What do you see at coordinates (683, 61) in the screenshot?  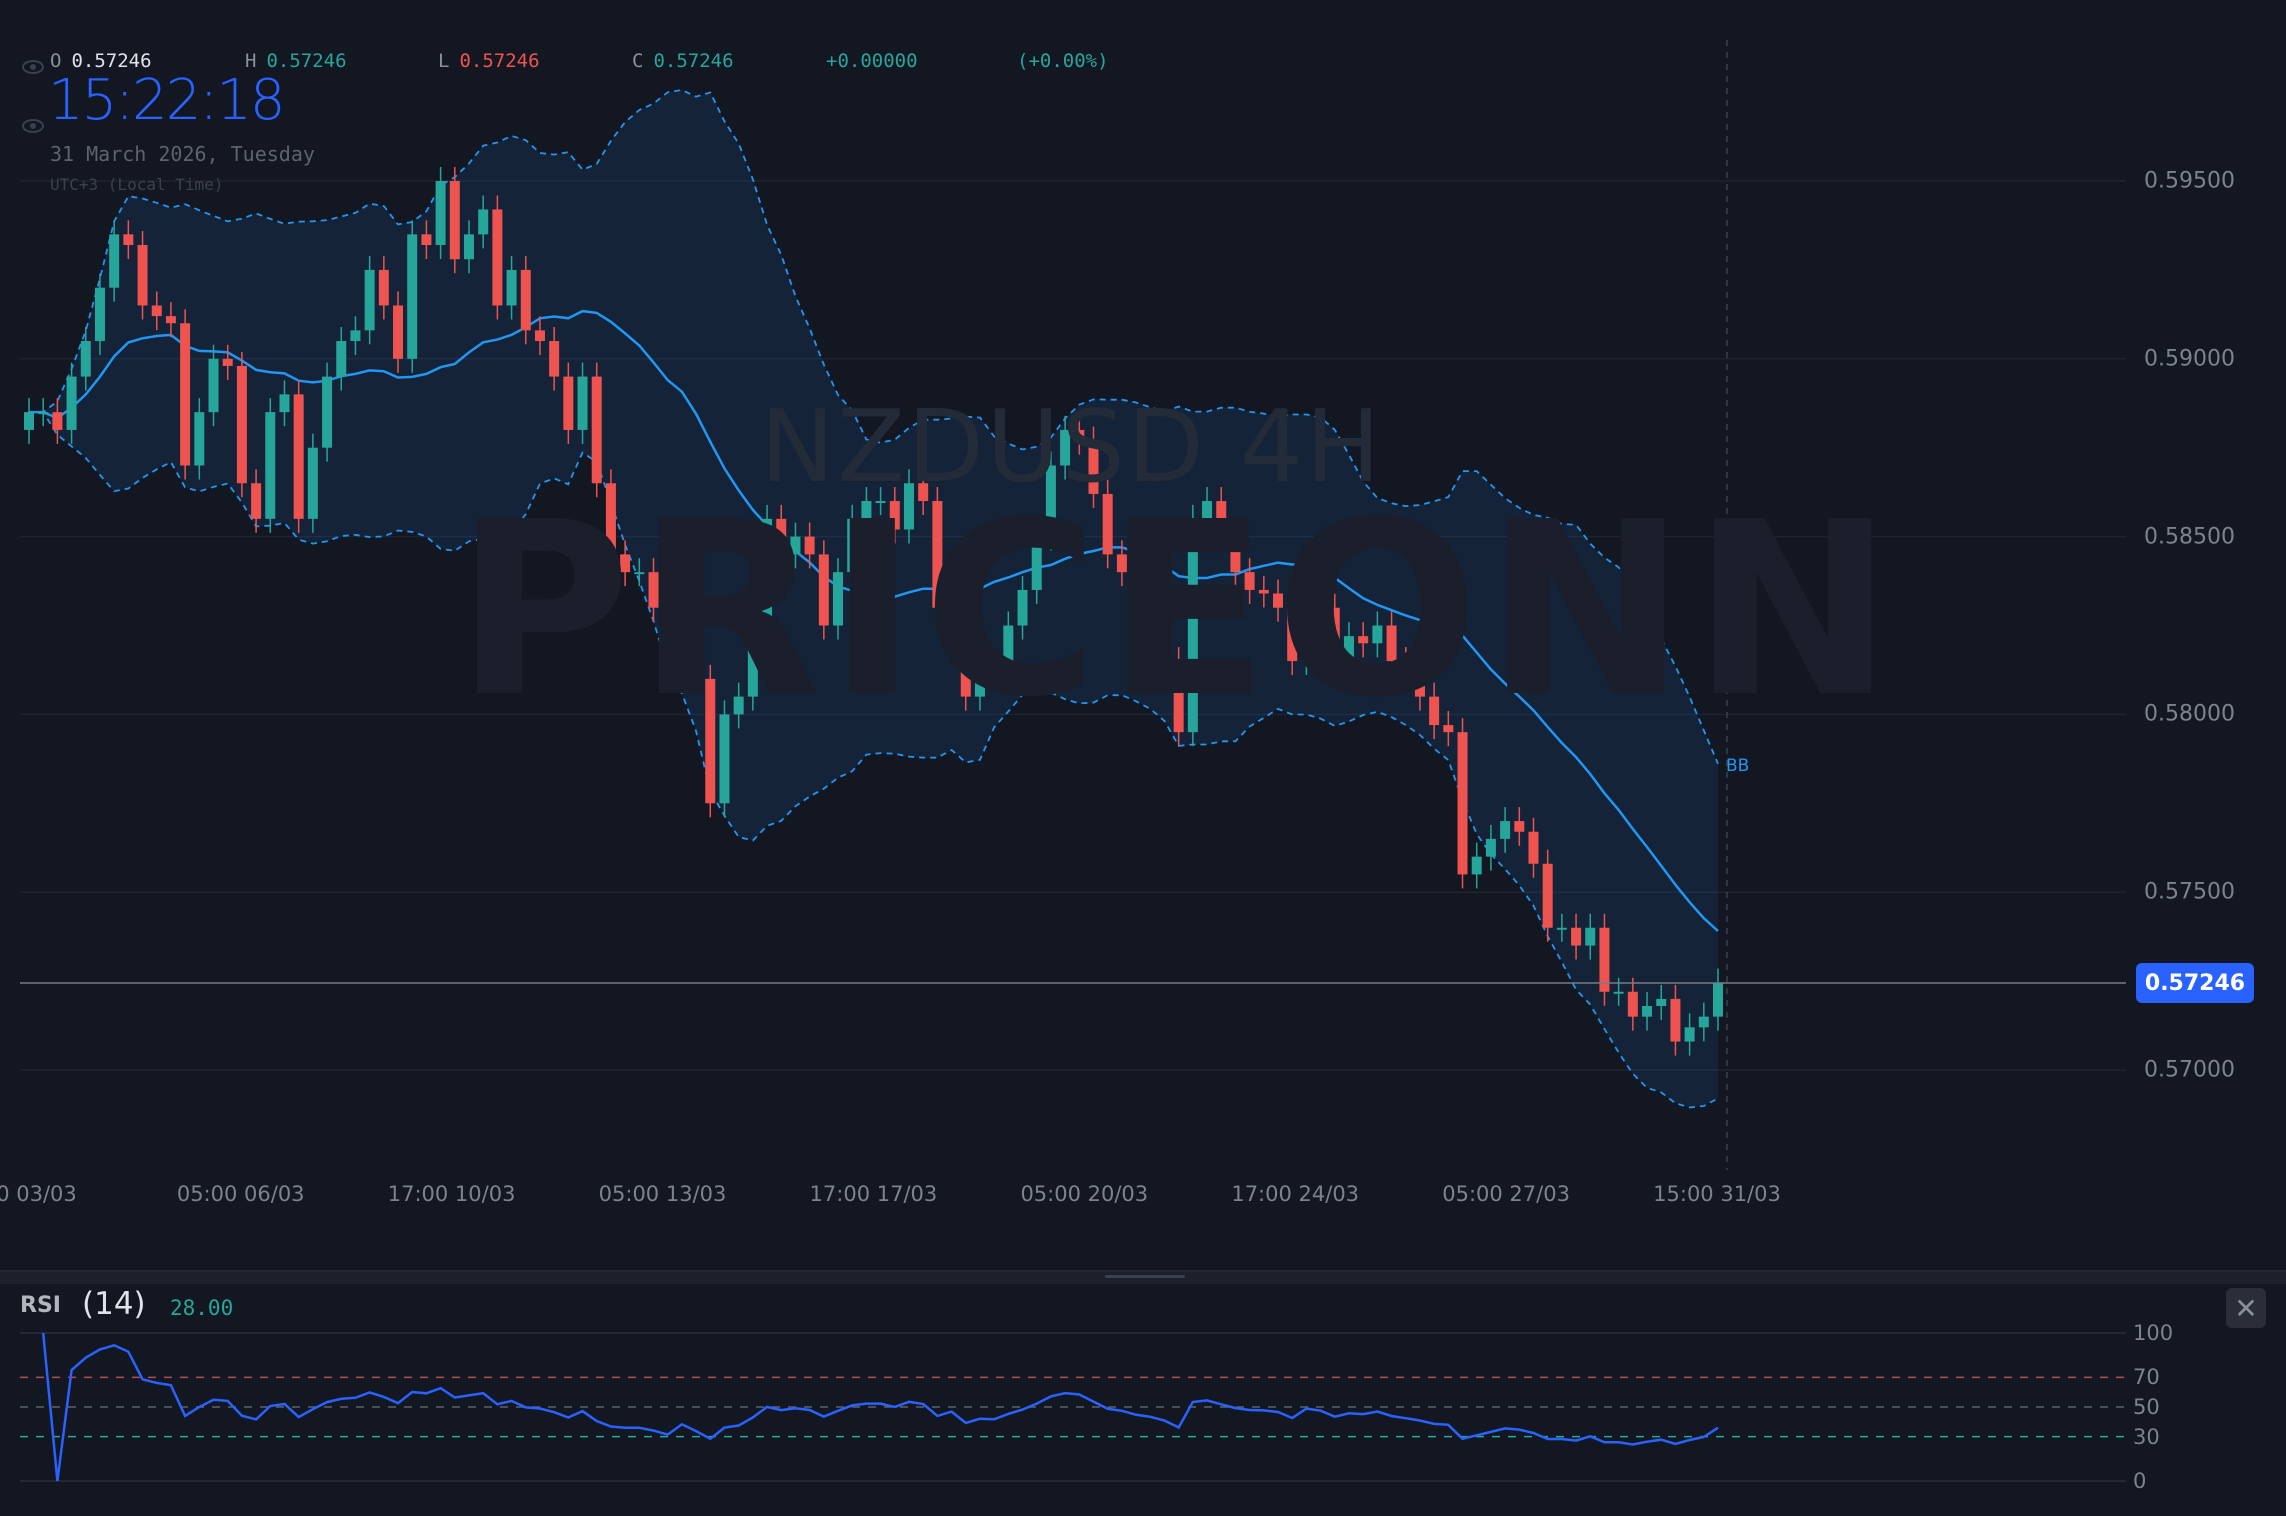 I see `ohlc-close: C 0.57246` at bounding box center [683, 61].